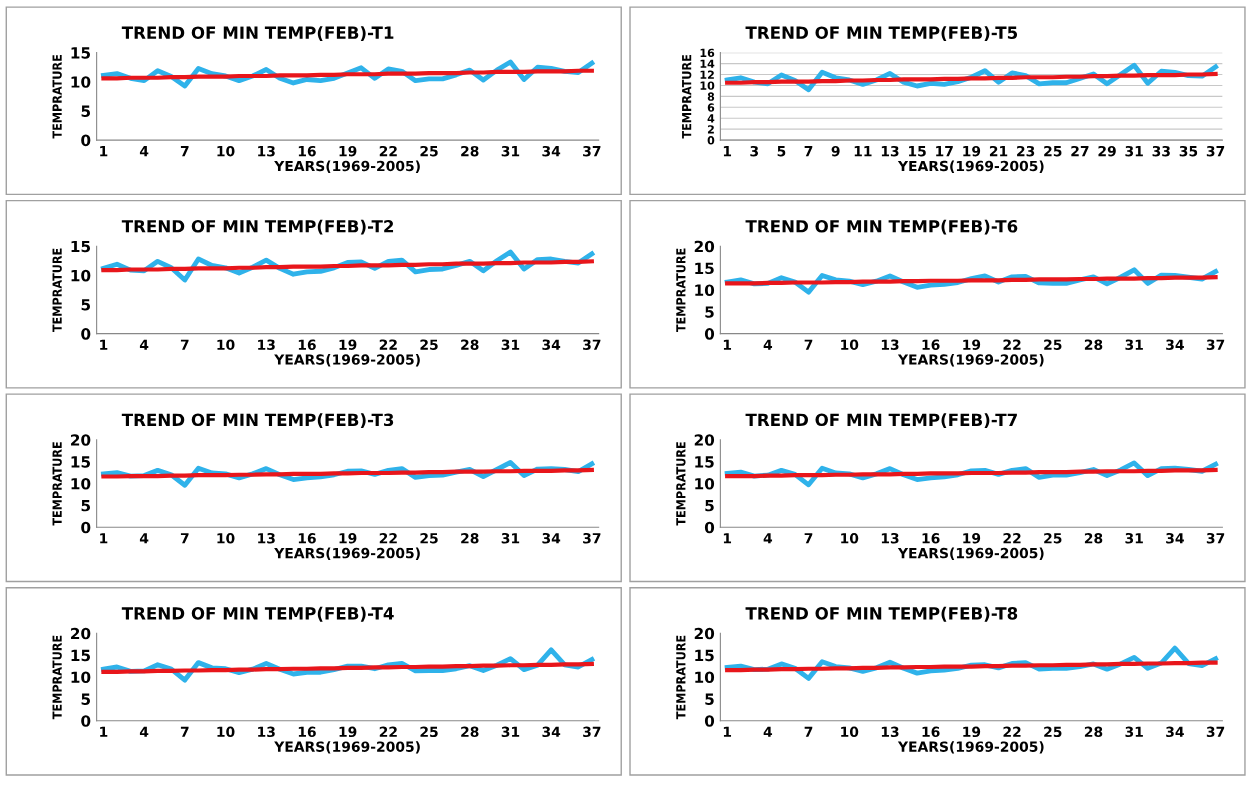 This screenshot has height=786, width=1255. What do you see at coordinates (754, 151) in the screenshot?
I see `x-tick-label: 3` at bounding box center [754, 151].